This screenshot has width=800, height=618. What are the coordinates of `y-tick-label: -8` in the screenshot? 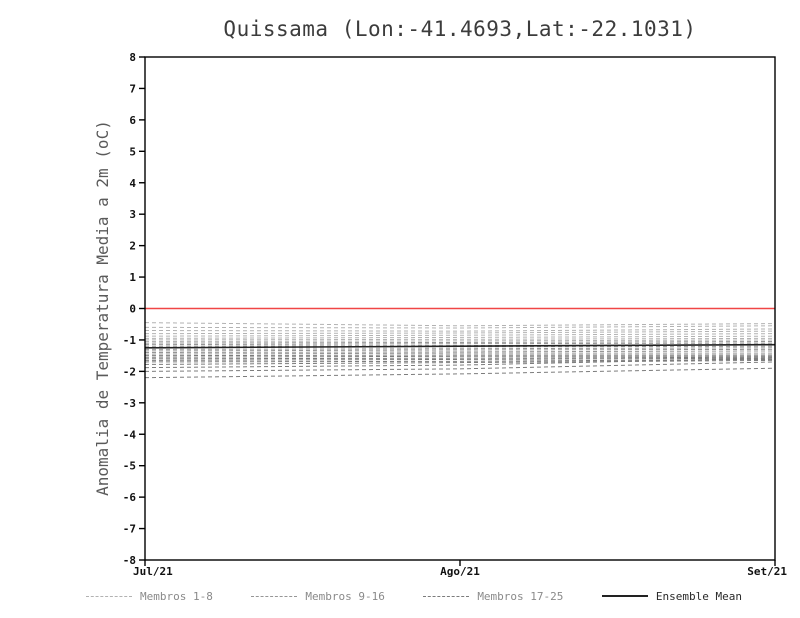 It's located at (129, 560).